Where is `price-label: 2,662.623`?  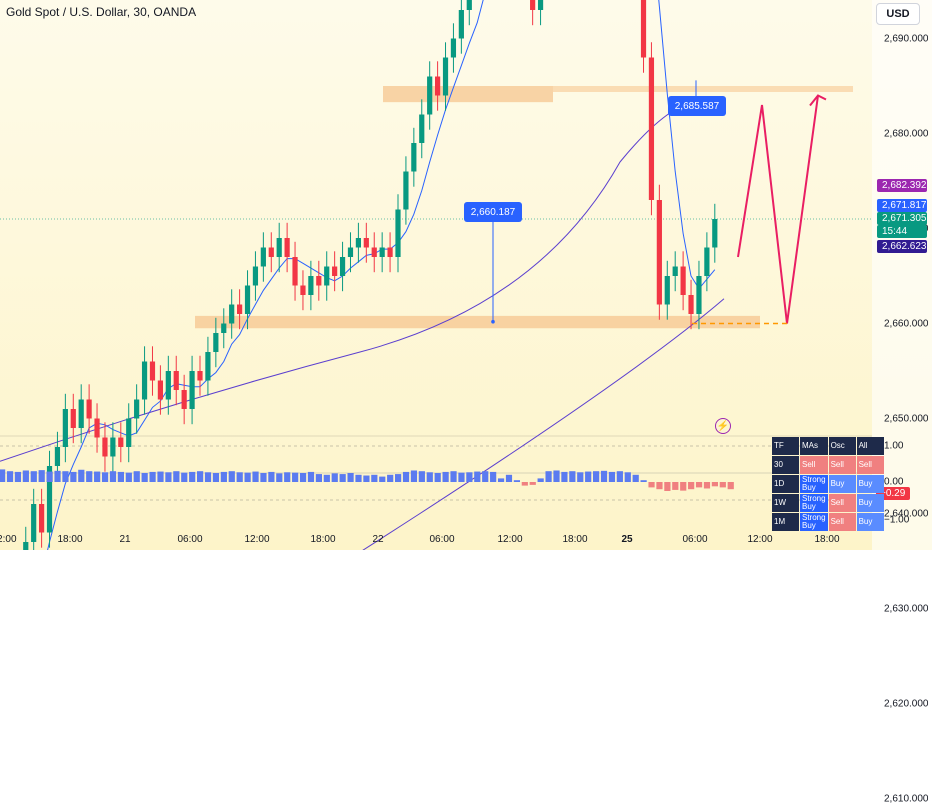 price-label: 2,662.623 is located at coordinates (902, 246).